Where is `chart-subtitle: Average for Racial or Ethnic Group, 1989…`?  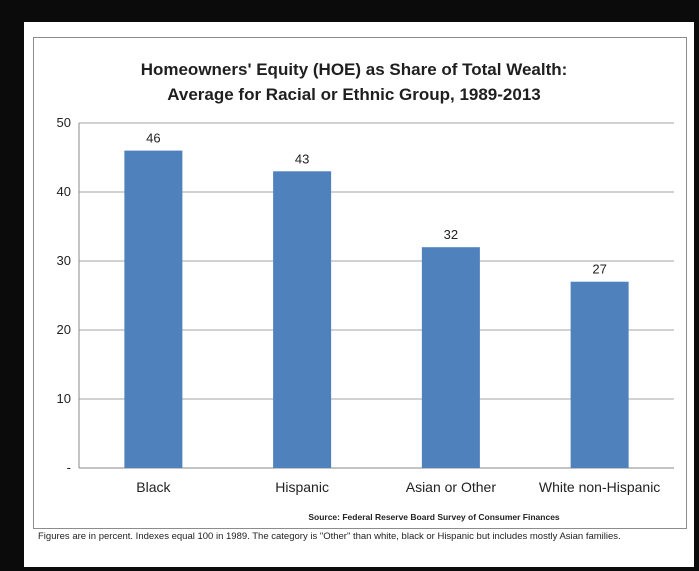 chart-subtitle: Average for Racial or Ethnic Group, 1989… is located at coordinates (354, 94).